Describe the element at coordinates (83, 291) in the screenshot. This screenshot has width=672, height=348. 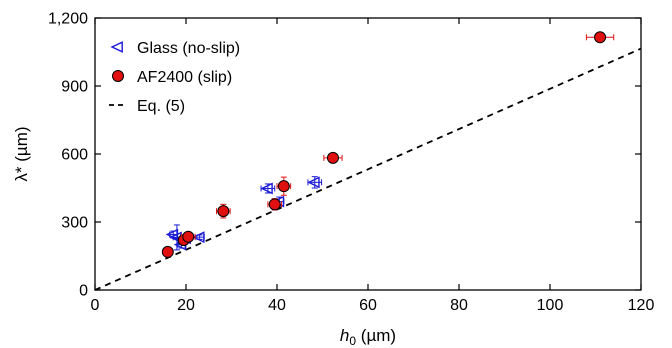
I see `y-tick-label: 0` at that location.